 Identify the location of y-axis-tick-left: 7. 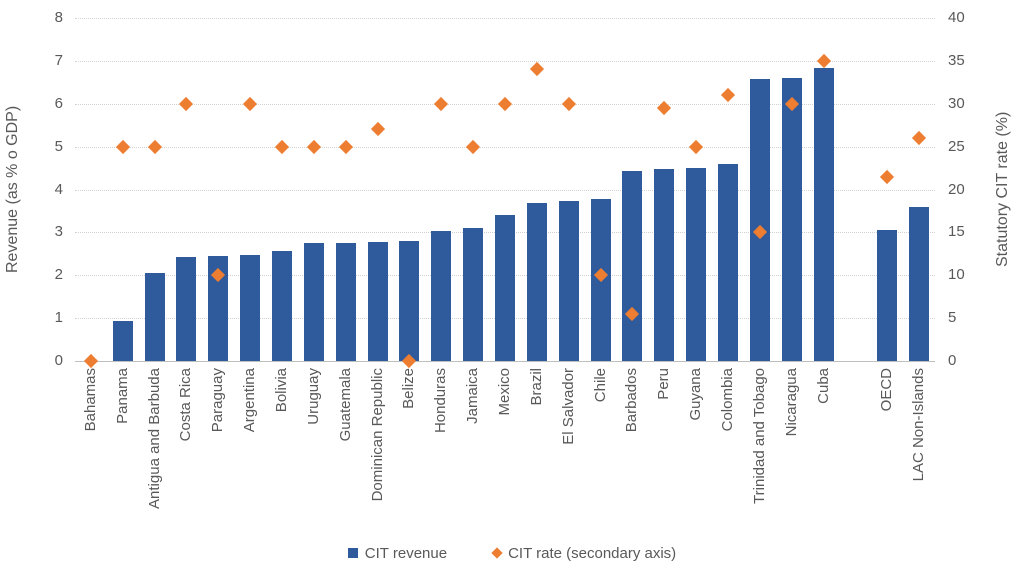
(58, 60).